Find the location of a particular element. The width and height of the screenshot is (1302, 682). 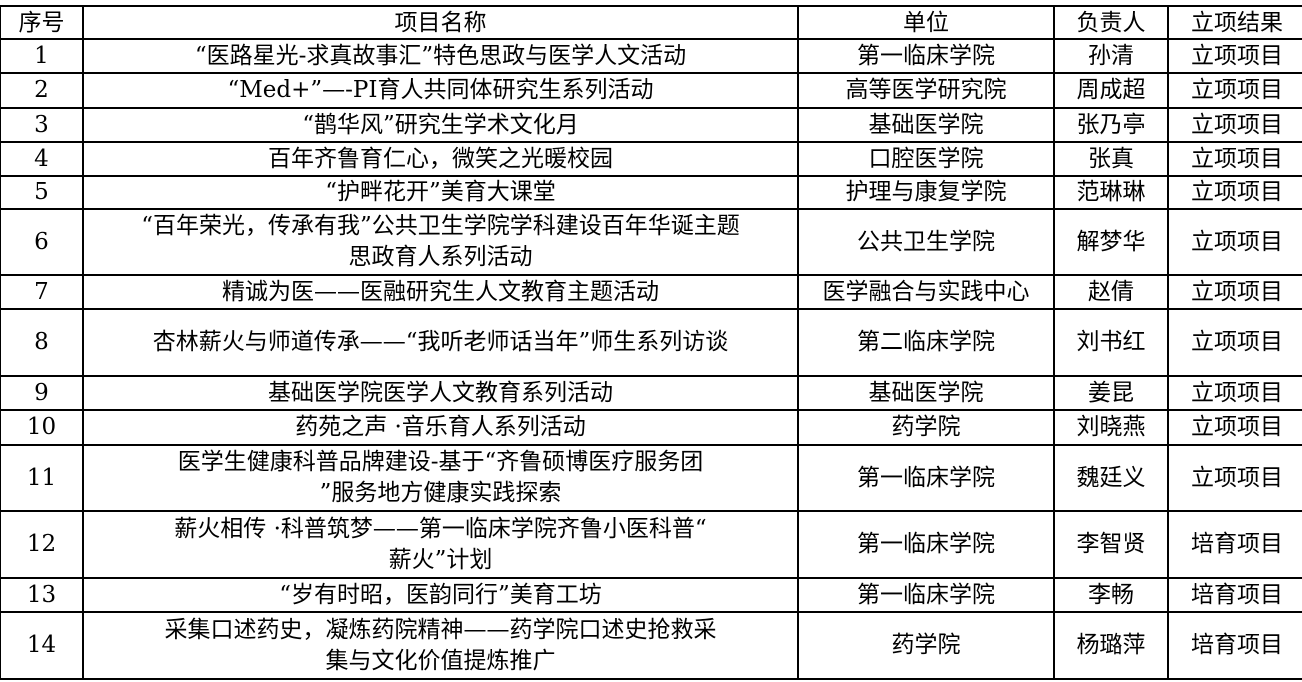

cell-no: 14 is located at coordinates (42, 645).